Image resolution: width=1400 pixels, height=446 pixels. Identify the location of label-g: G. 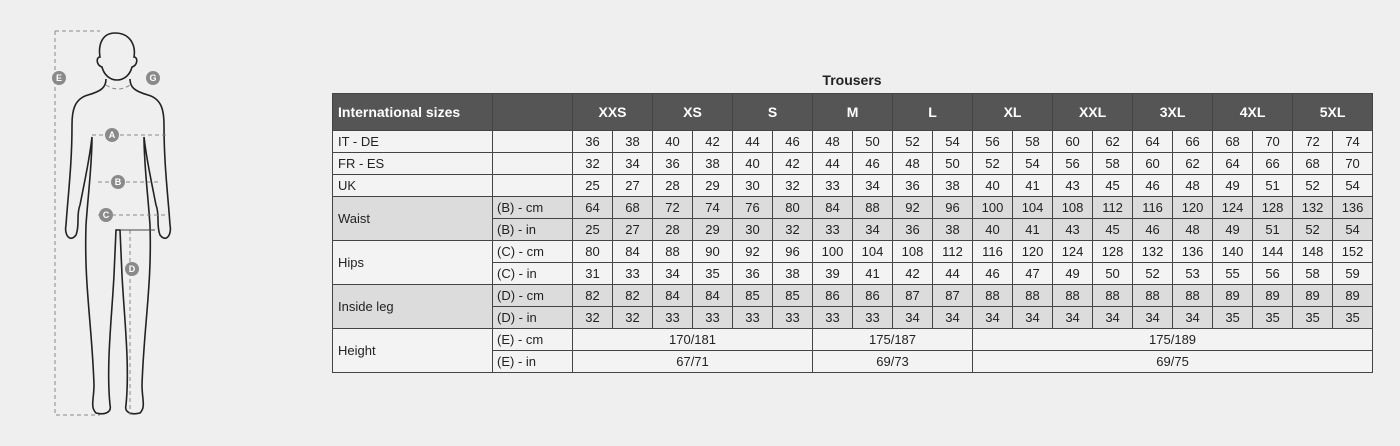
(152, 78).